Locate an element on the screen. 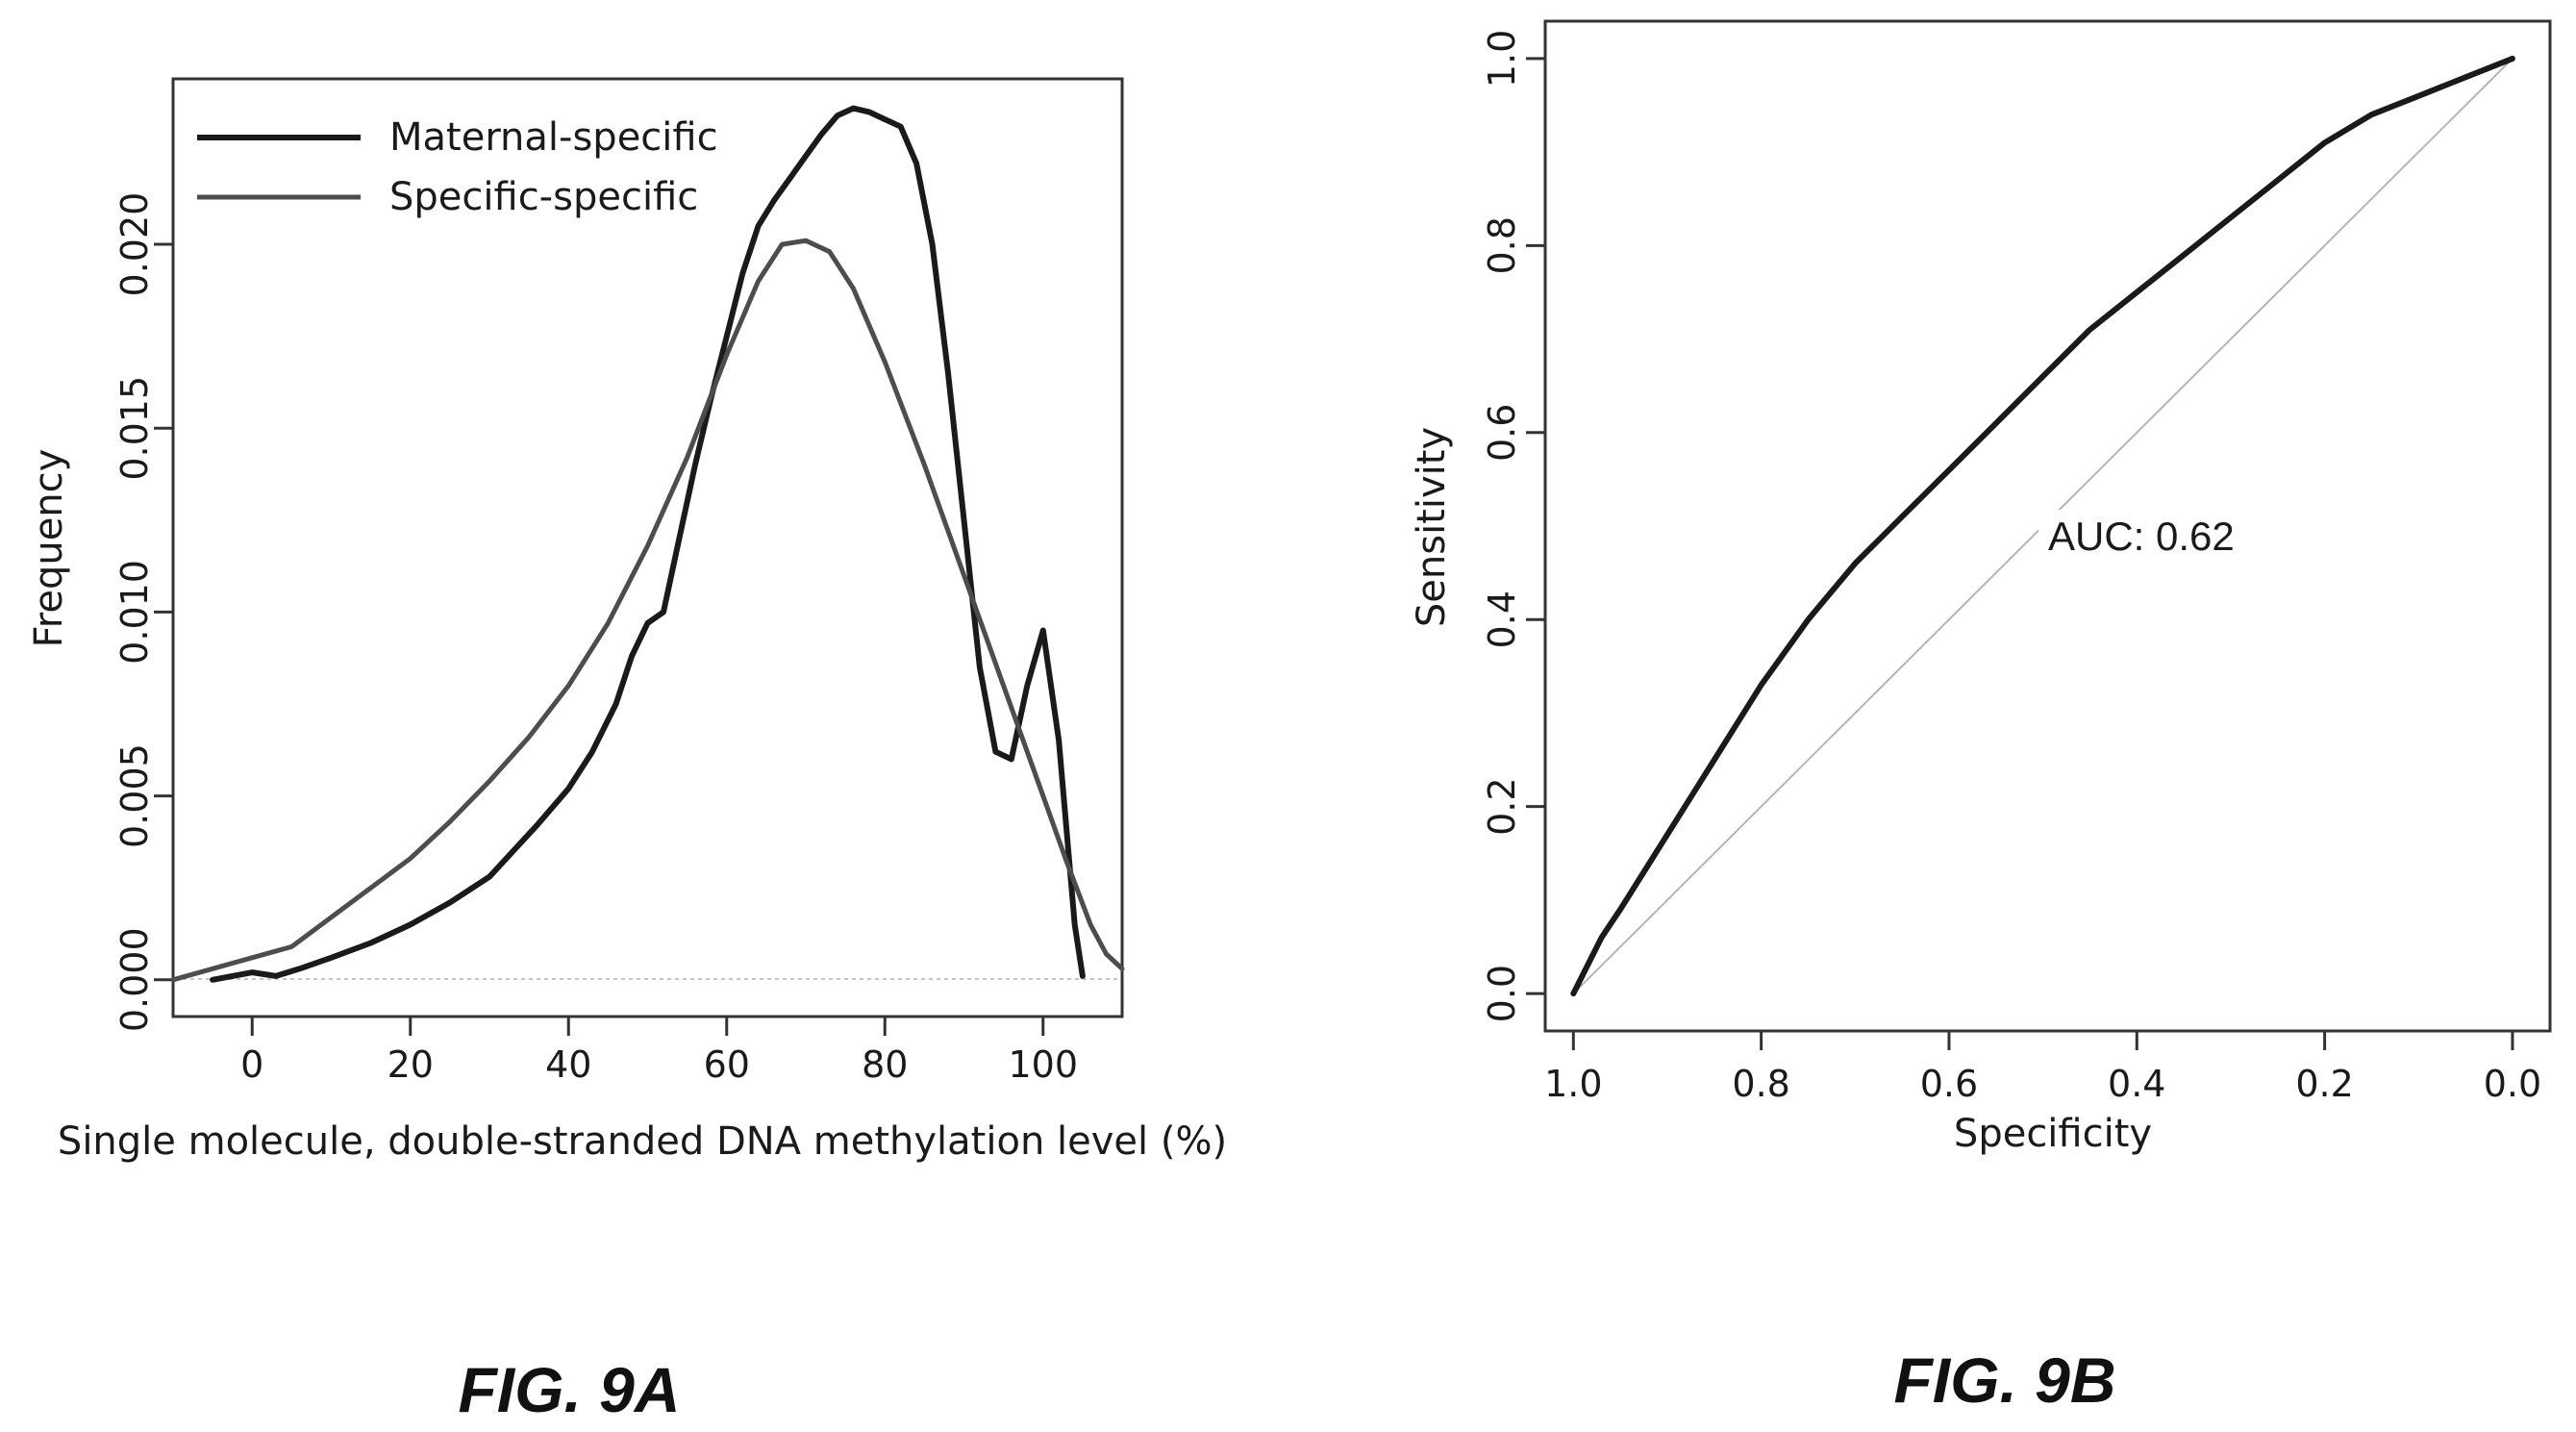 The image size is (2576, 1432). chart-9b-y-tick-label: 0.8 is located at coordinates (1502, 245).